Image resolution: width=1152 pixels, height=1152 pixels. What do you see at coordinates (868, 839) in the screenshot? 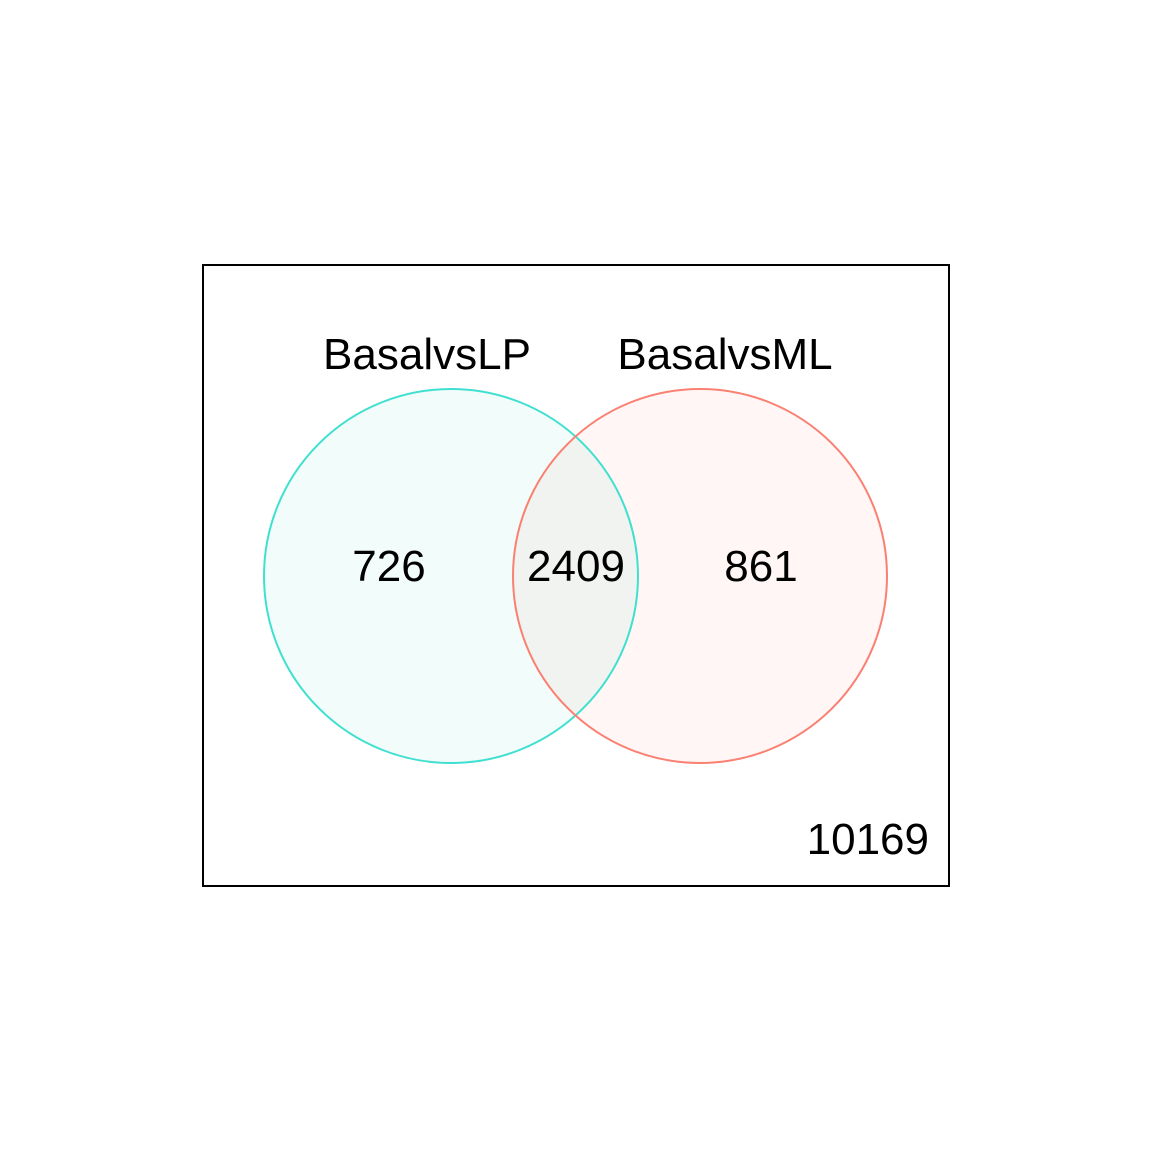
I see `count-neither: 10169` at bounding box center [868, 839].